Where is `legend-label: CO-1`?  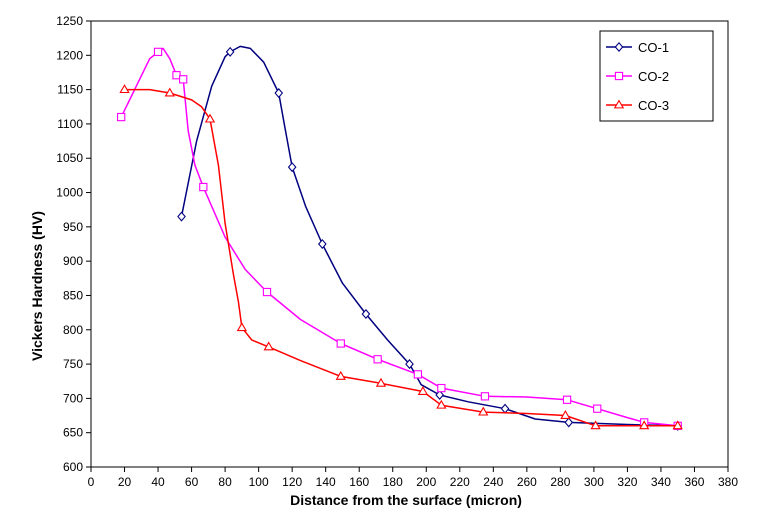 legend-label: CO-1 is located at coordinates (653, 47).